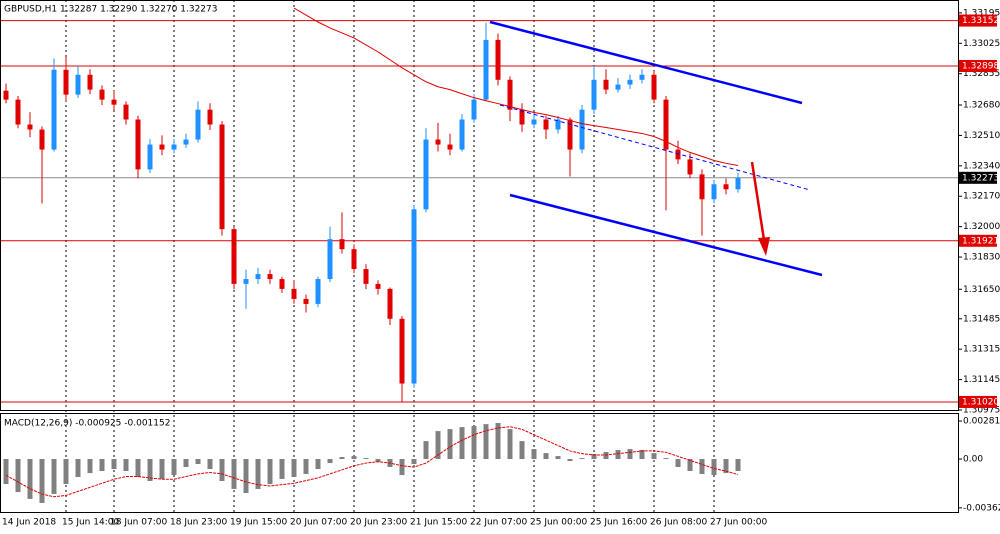 The height and width of the screenshot is (534, 1000). Describe the element at coordinates (980, 402) in the screenshot. I see `level-label: 1.31020` at that location.